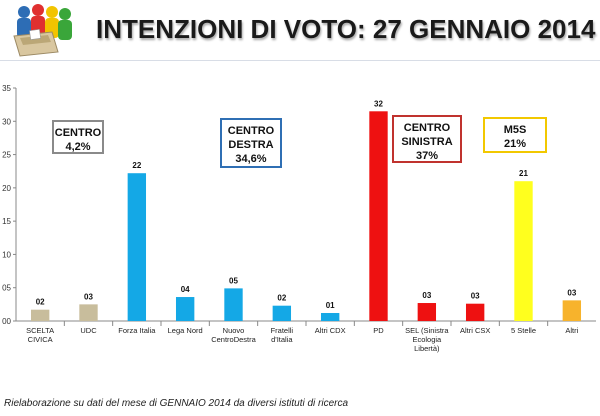 This screenshot has width=600, height=416. What do you see at coordinates (6, 221) in the screenshot?
I see `y-tick-label: 15` at bounding box center [6, 221].